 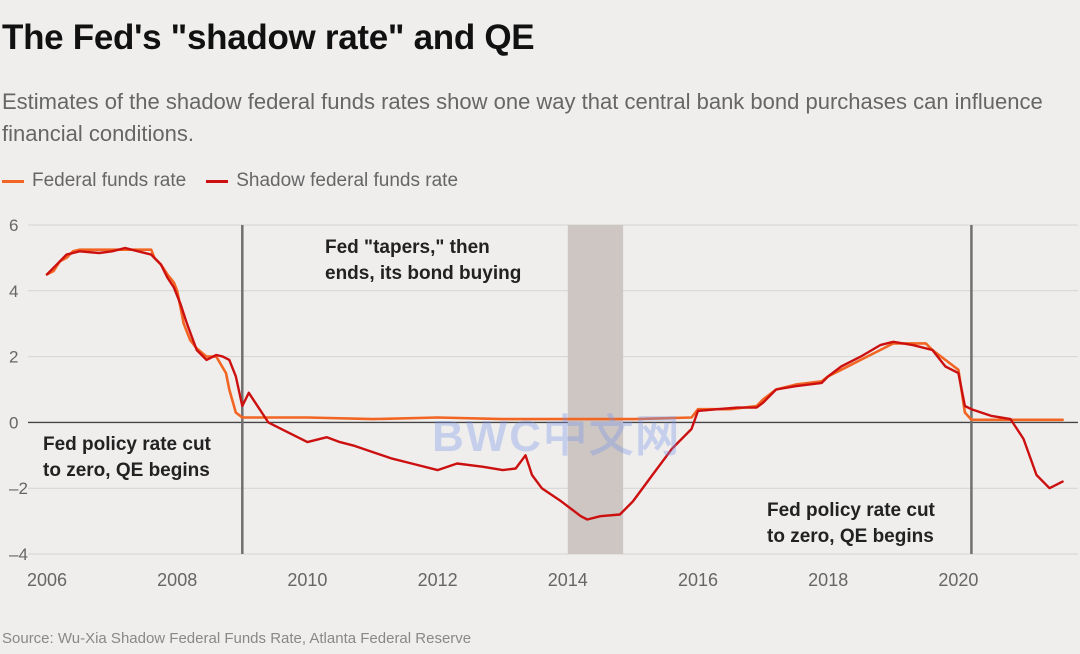 What do you see at coordinates (347, 180) in the screenshot?
I see `legend-label-shadow-rate: Shadow federal funds rate` at bounding box center [347, 180].